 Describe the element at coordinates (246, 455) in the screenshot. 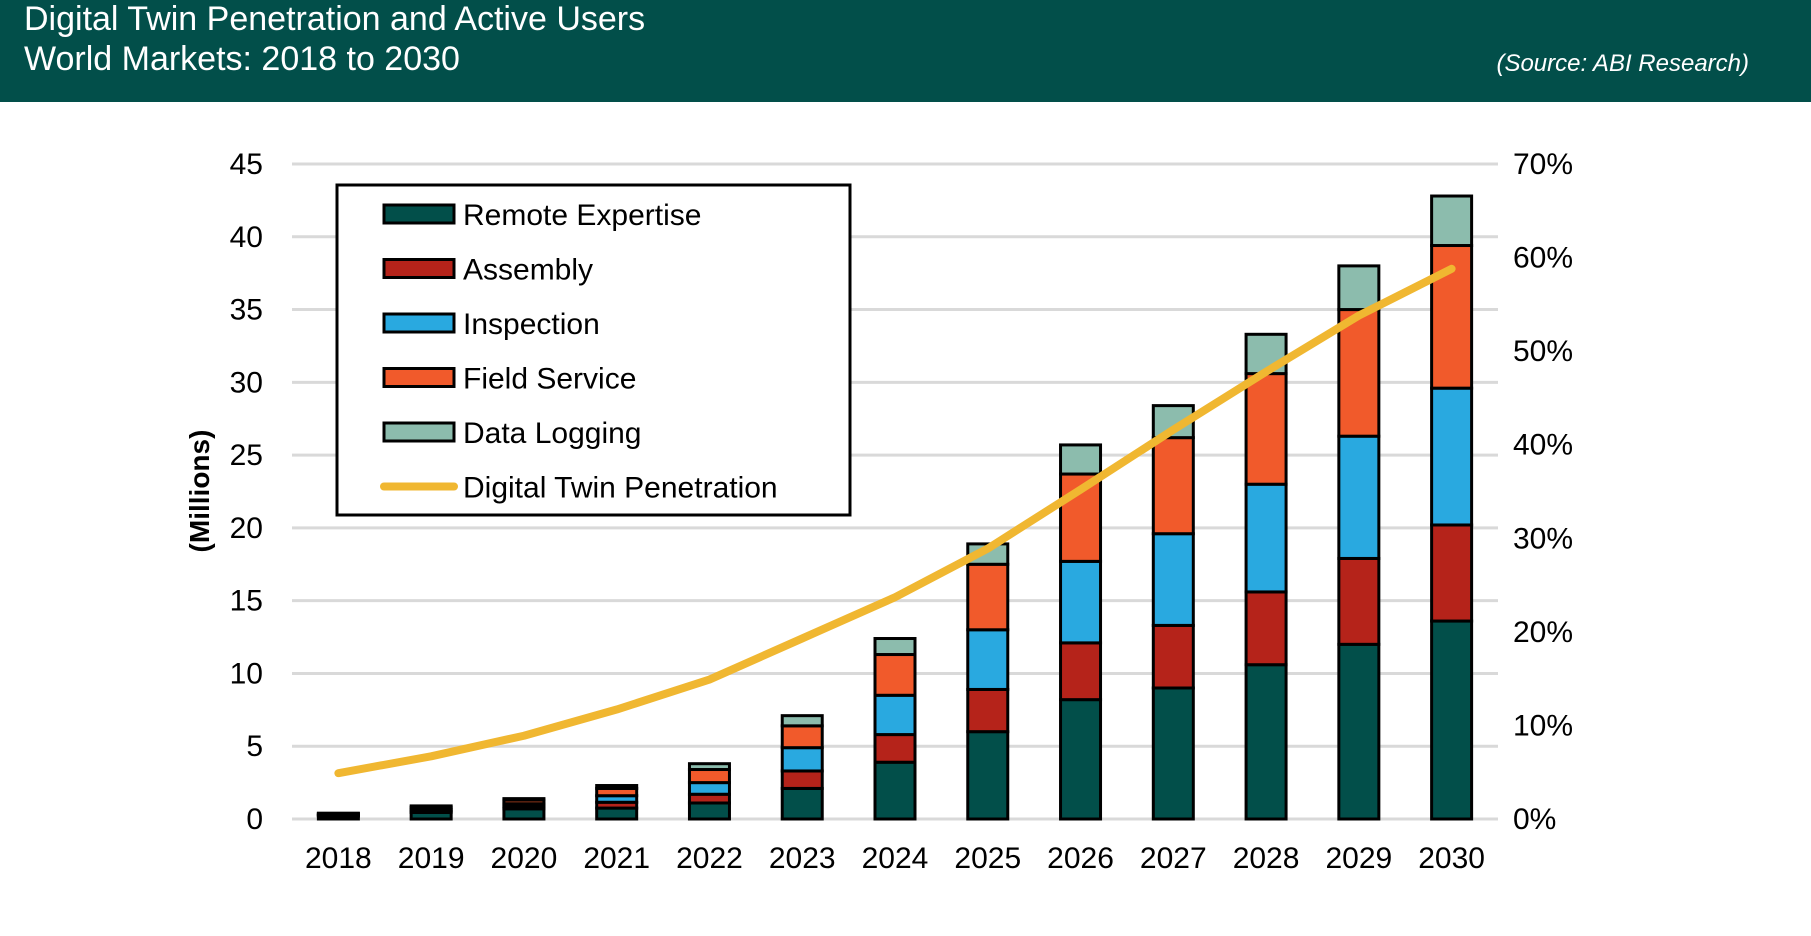

I see `y-tick-label: 25` at that location.